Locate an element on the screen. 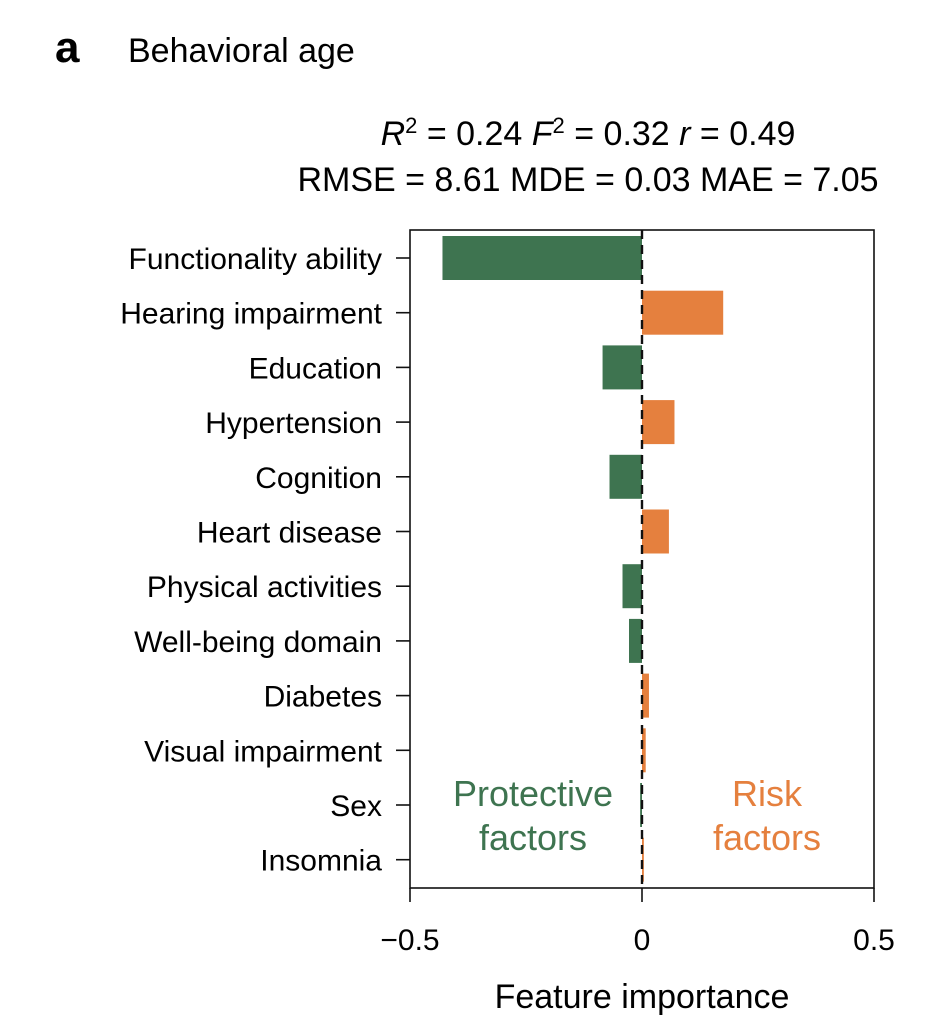  x-tick-label-1: 0 is located at coordinates (642, 940).